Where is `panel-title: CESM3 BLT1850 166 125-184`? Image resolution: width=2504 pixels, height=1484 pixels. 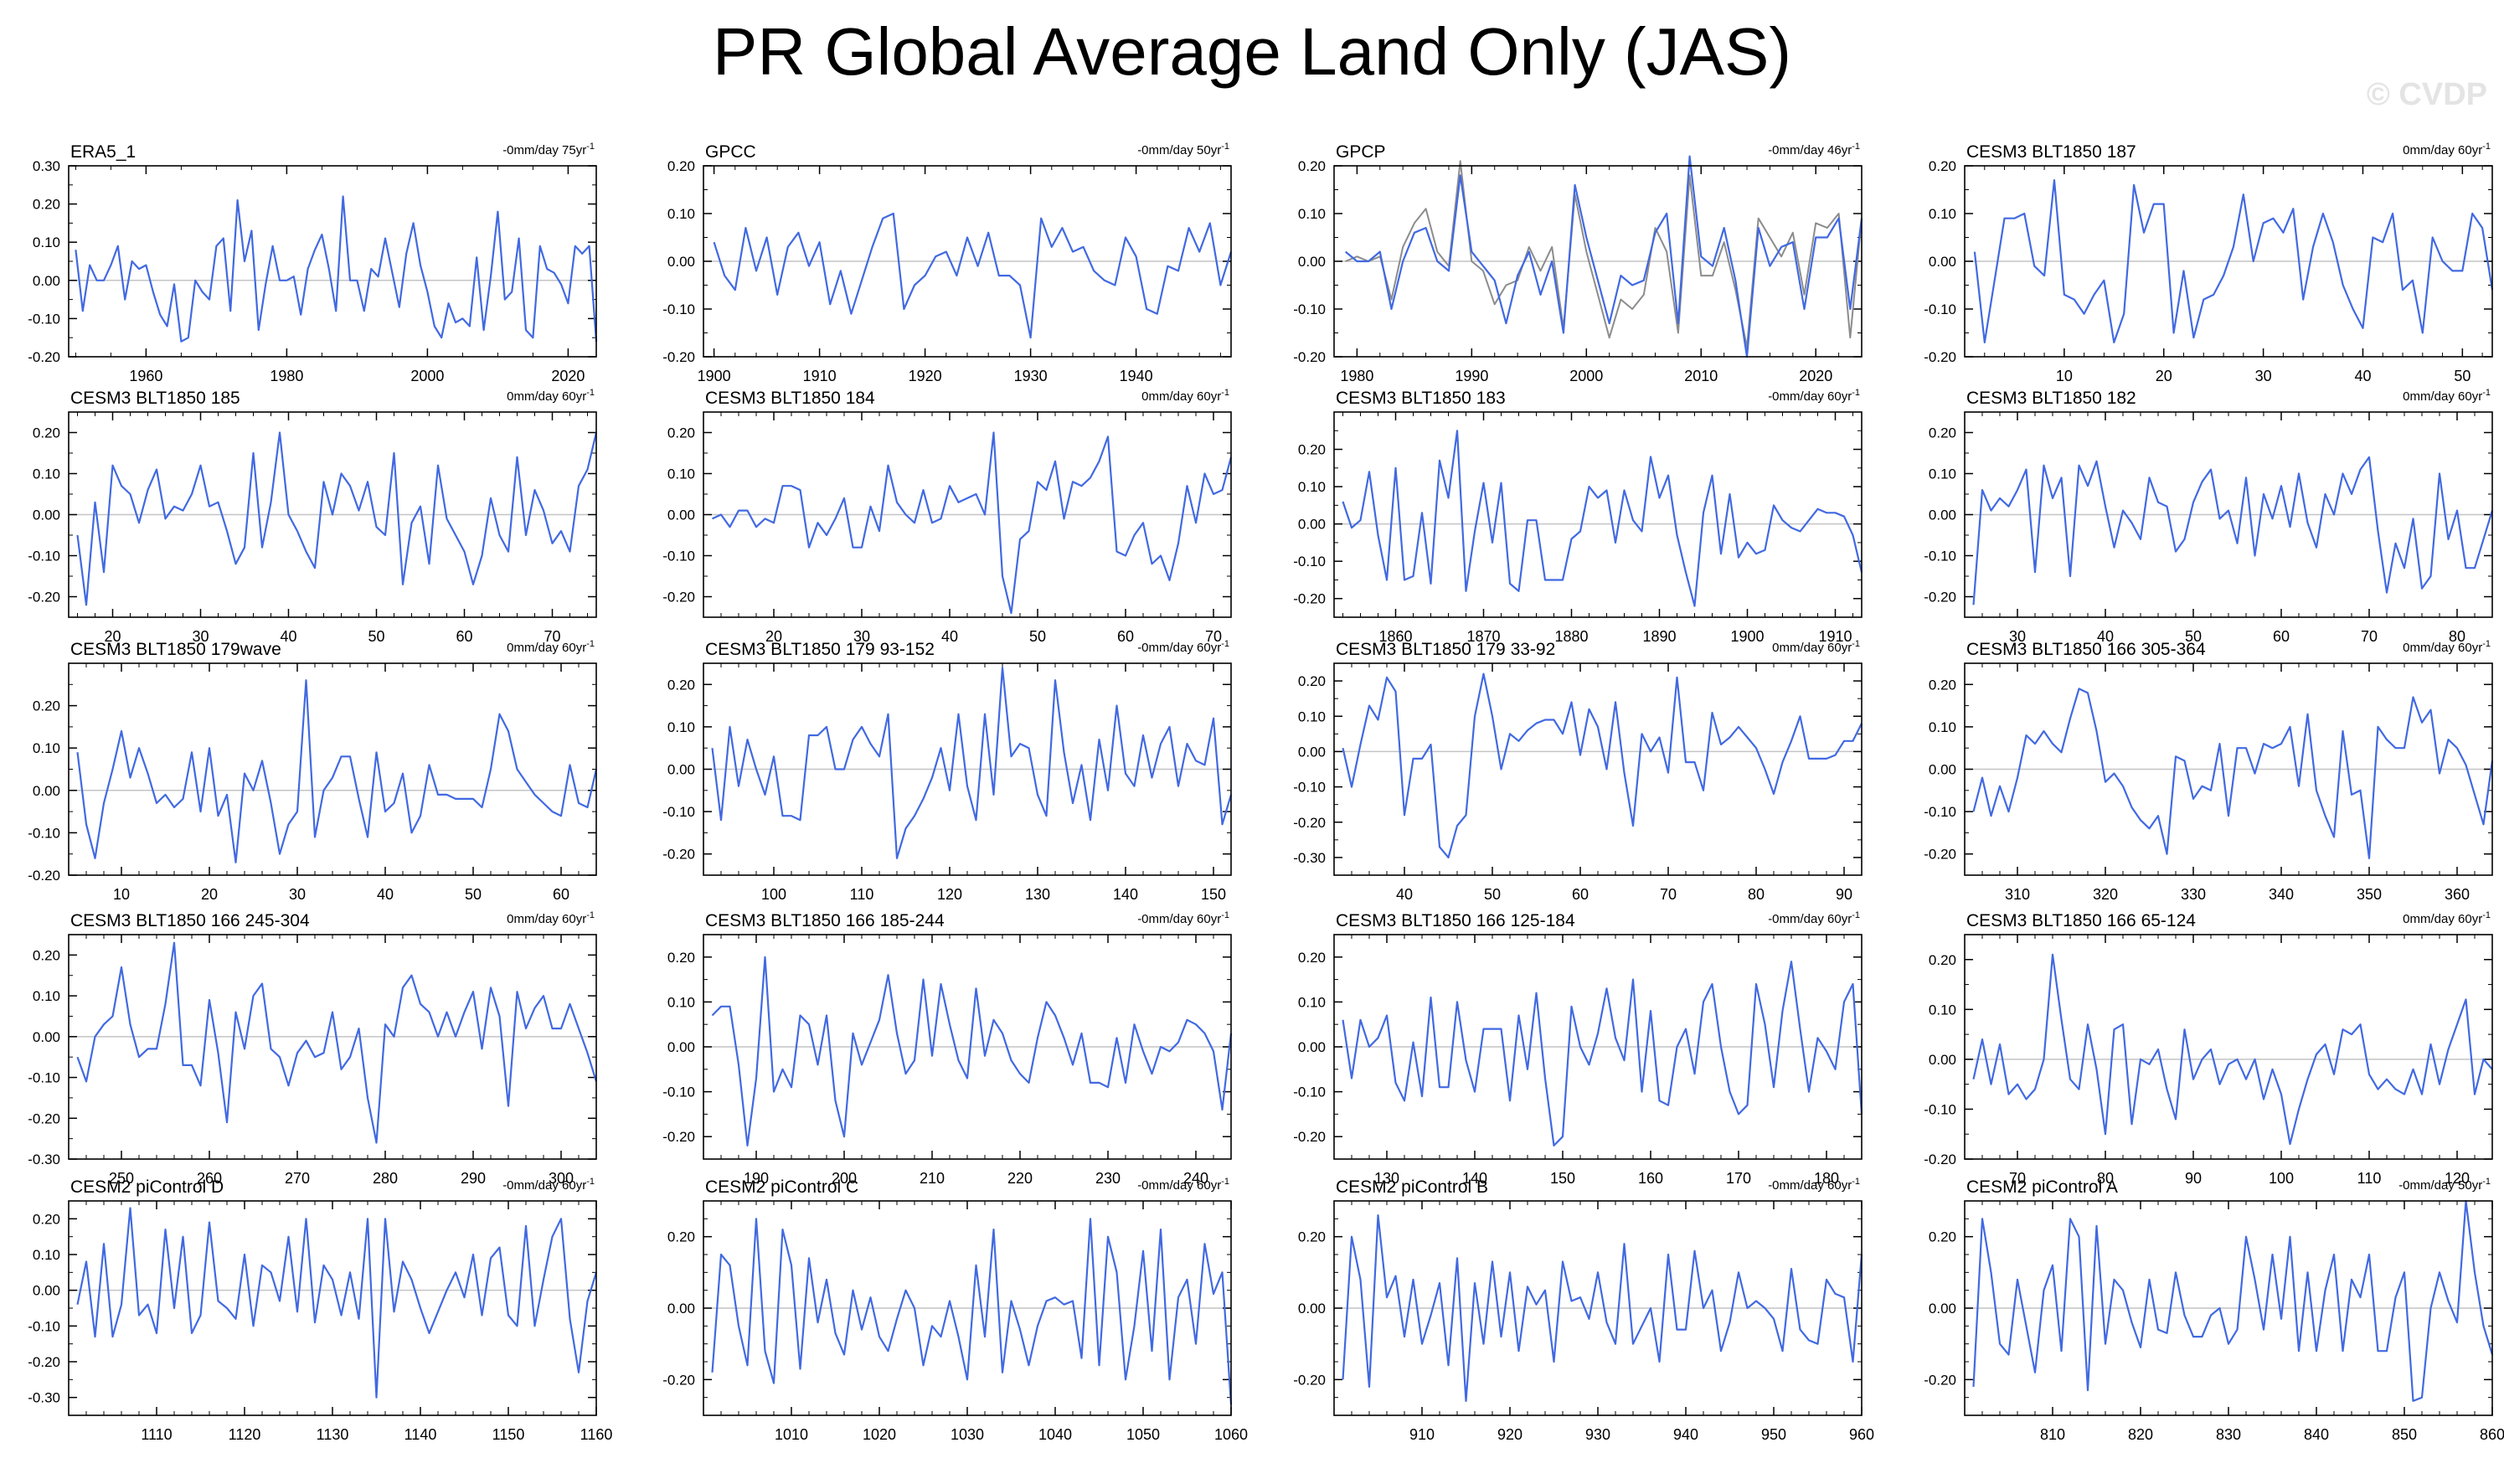
panel-title: CESM3 BLT1850 166 125-184 is located at coordinates (1456, 920).